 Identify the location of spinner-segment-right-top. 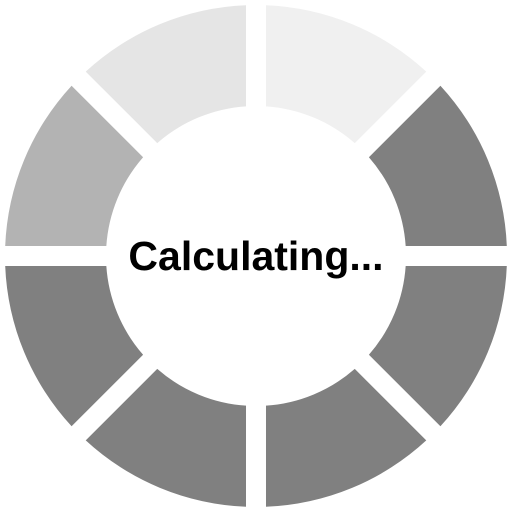
(437, 166).